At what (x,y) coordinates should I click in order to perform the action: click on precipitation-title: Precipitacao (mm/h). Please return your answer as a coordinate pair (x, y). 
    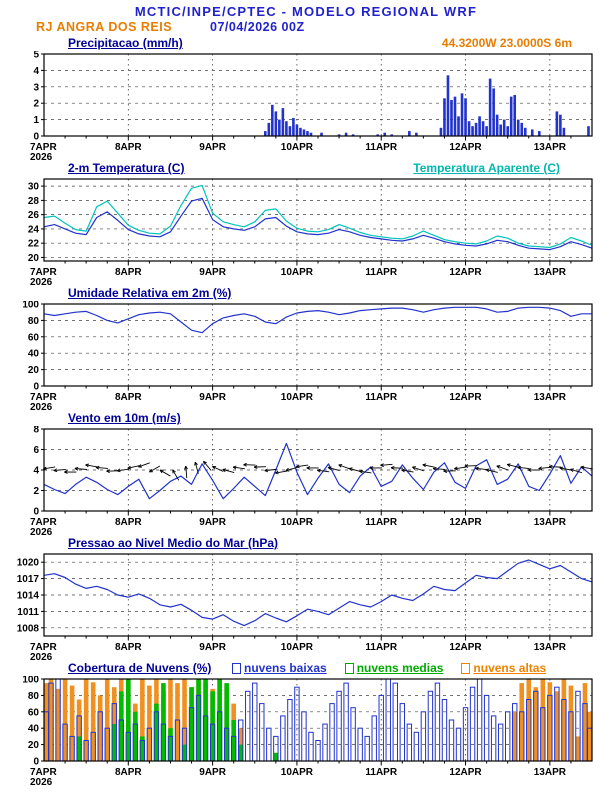
    Looking at the image, I should click on (125, 43).